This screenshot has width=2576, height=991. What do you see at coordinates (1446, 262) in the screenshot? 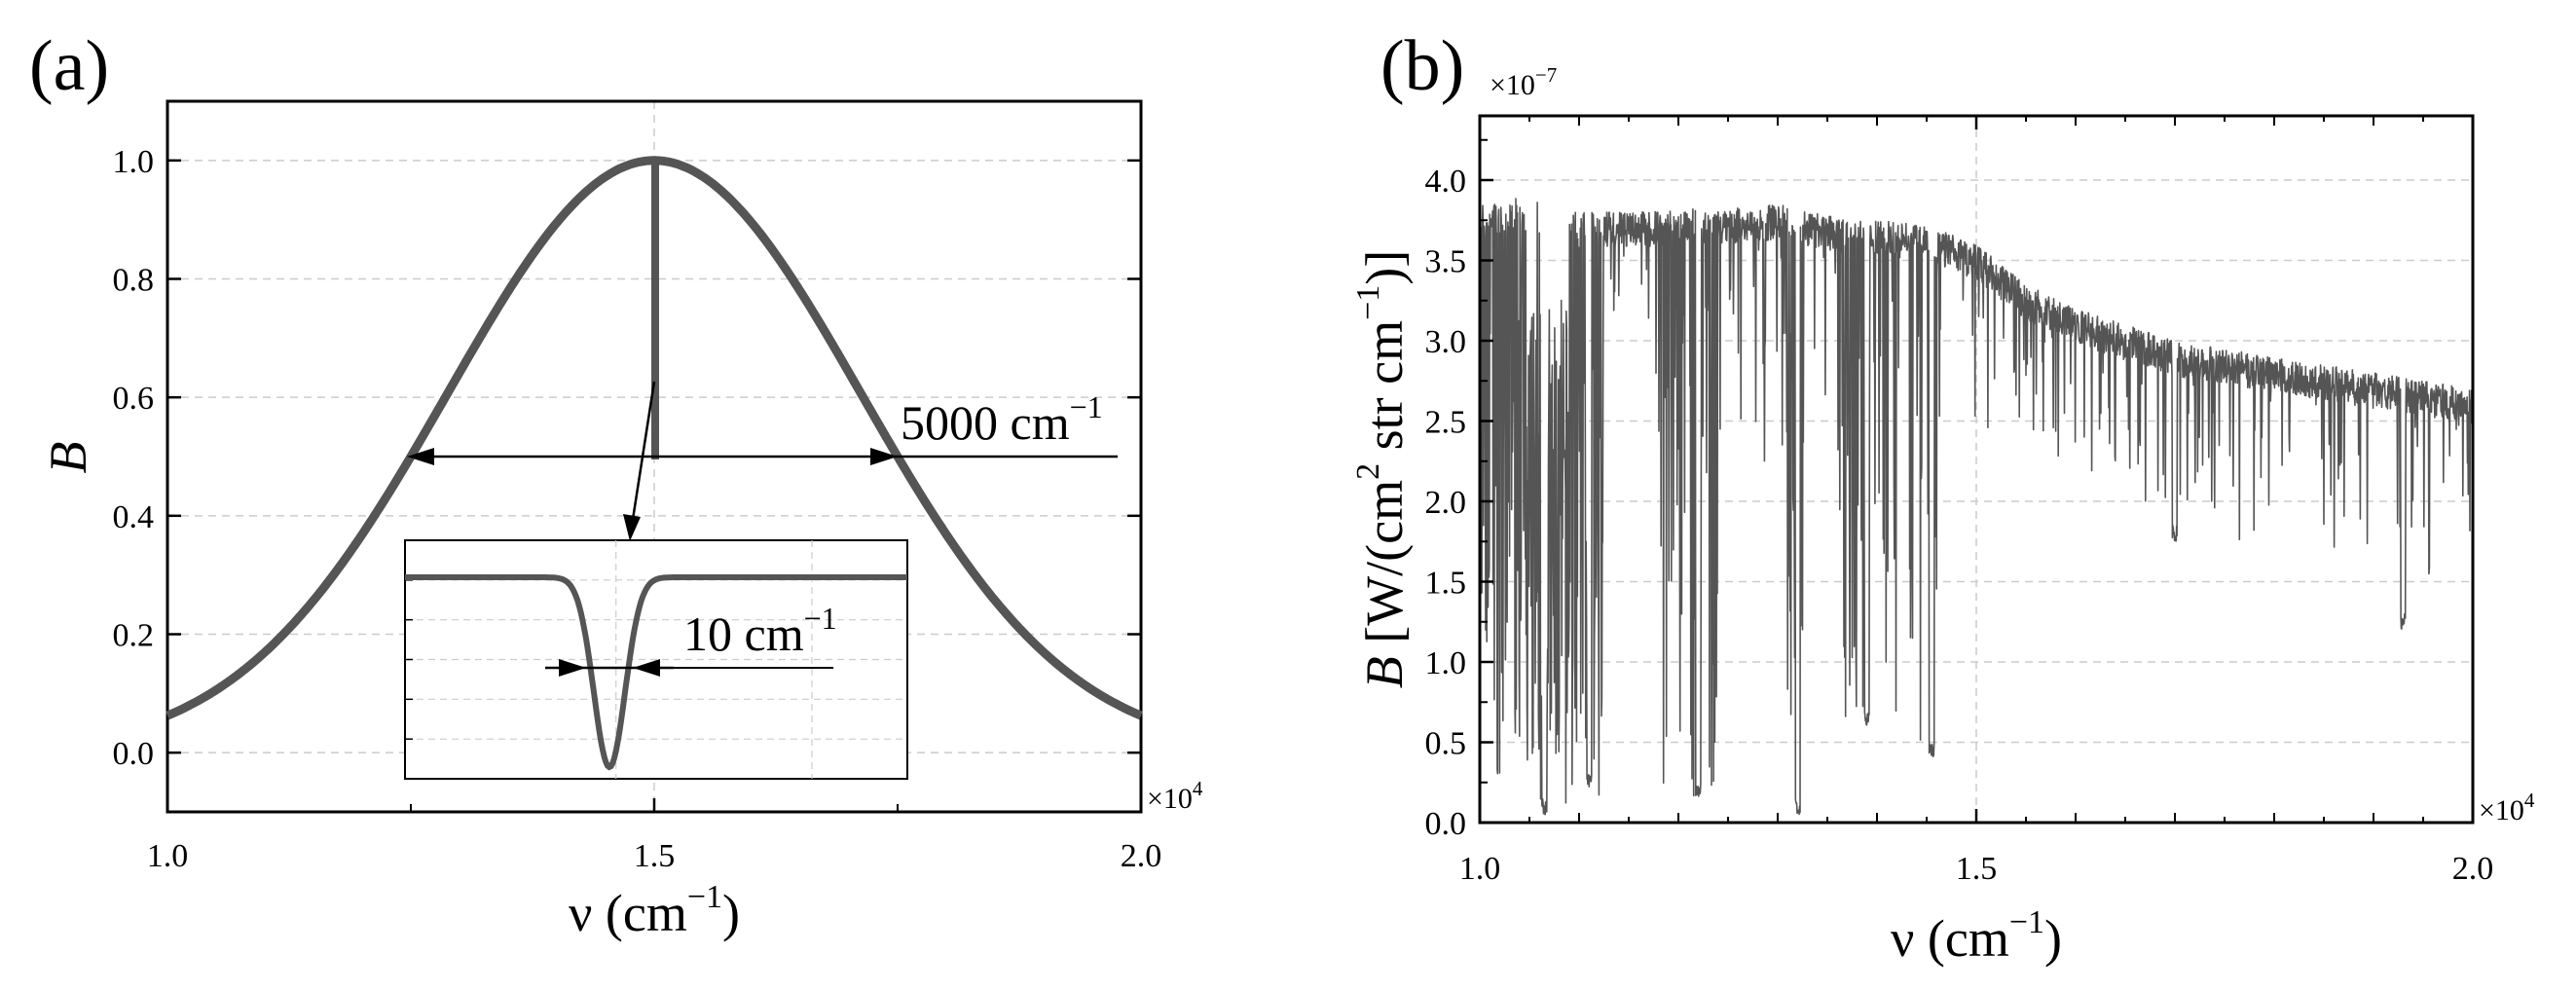
I see `panel-b-ytick-label-7: 3.5` at bounding box center [1446, 262].